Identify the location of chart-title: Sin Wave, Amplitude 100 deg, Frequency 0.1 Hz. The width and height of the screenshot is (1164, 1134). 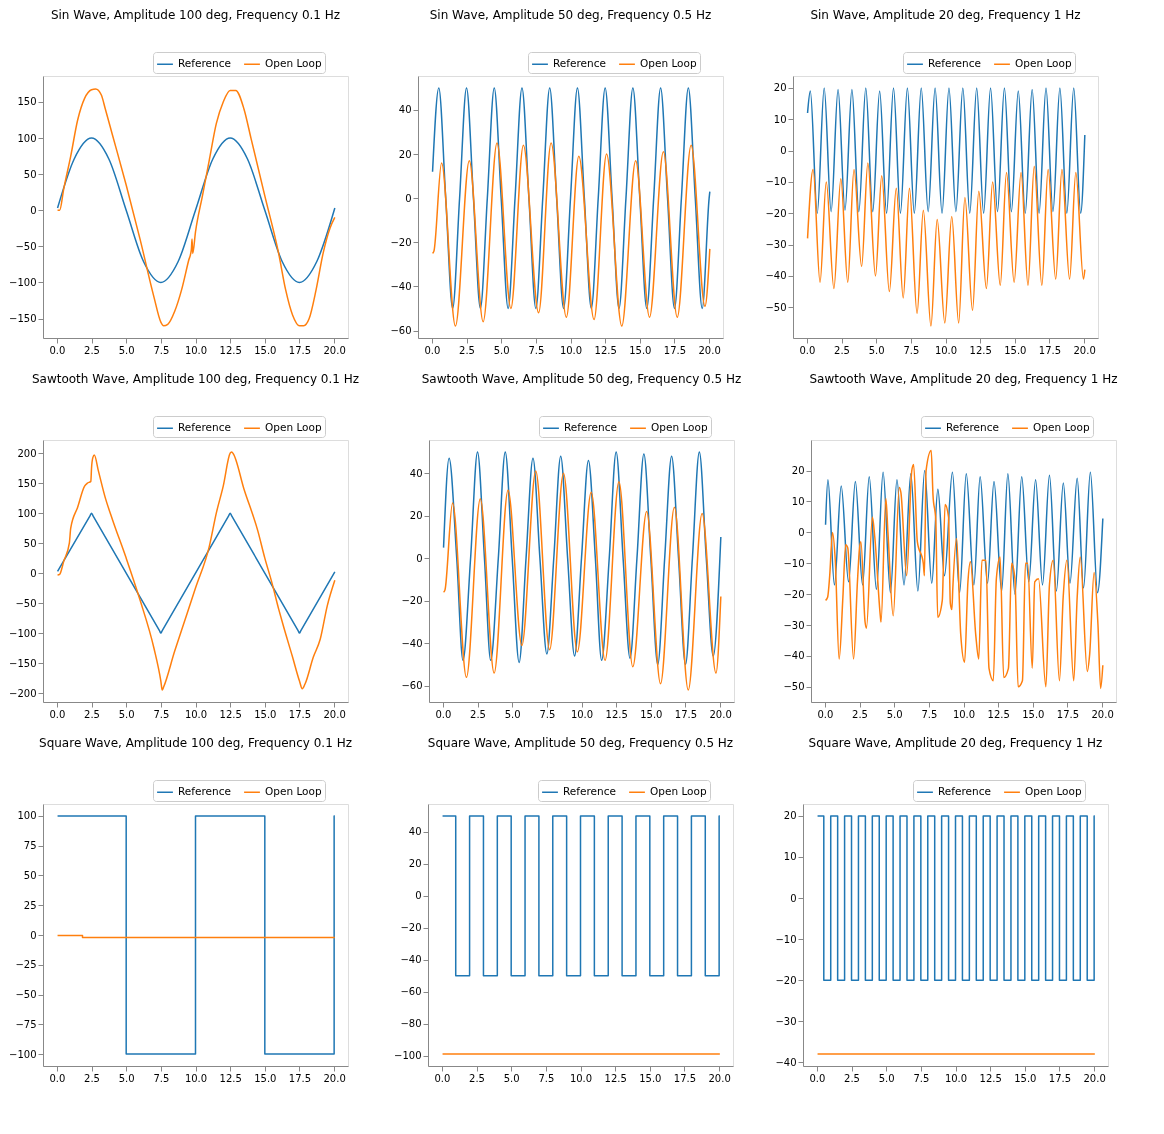
(195, 14).